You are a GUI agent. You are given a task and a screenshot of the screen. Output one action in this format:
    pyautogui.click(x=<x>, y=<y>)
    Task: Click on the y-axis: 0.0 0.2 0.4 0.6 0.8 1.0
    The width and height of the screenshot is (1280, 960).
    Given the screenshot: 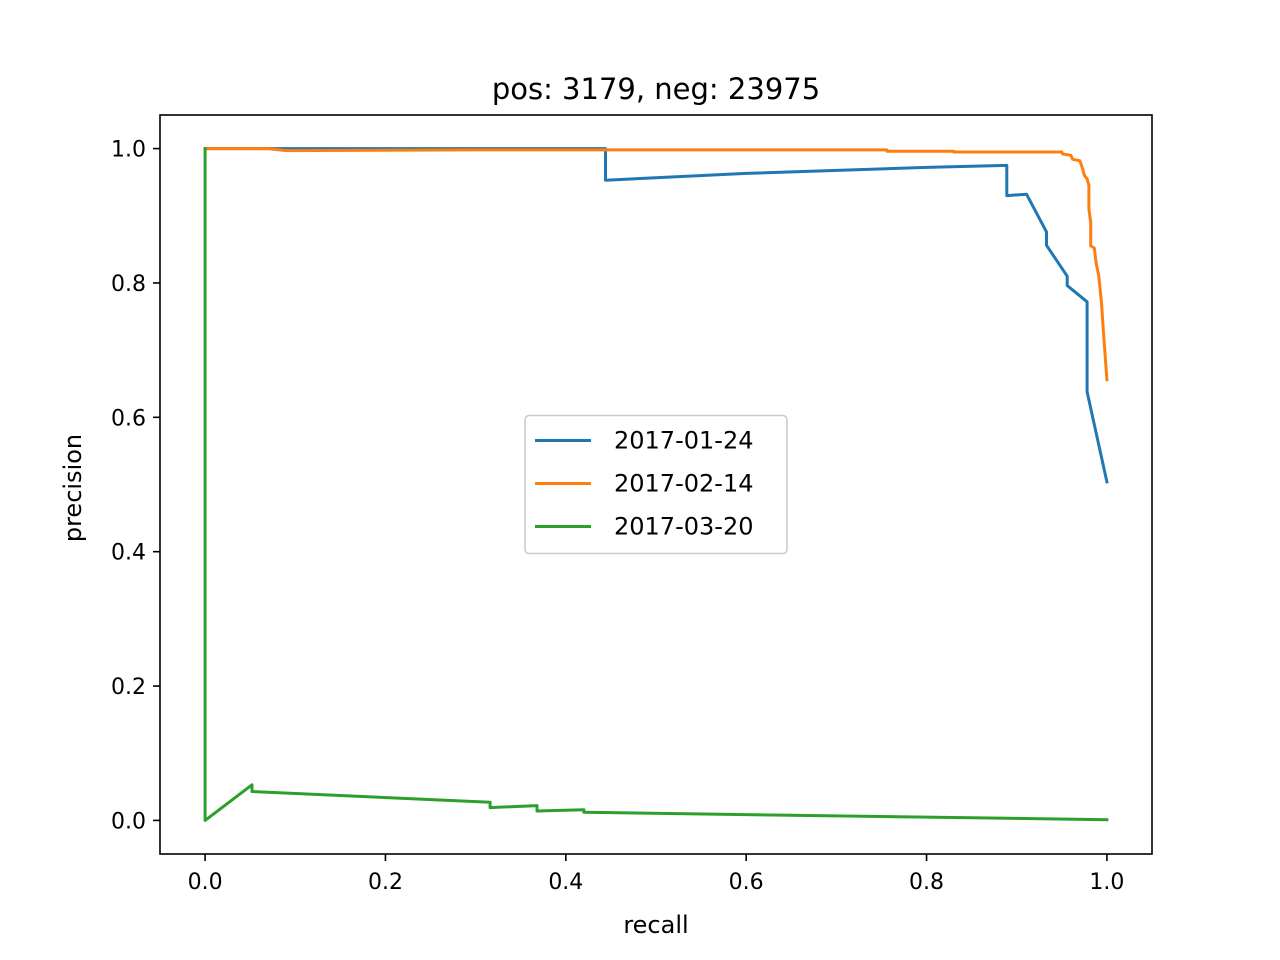 What is the action you would take?
    pyautogui.click(x=135, y=486)
    